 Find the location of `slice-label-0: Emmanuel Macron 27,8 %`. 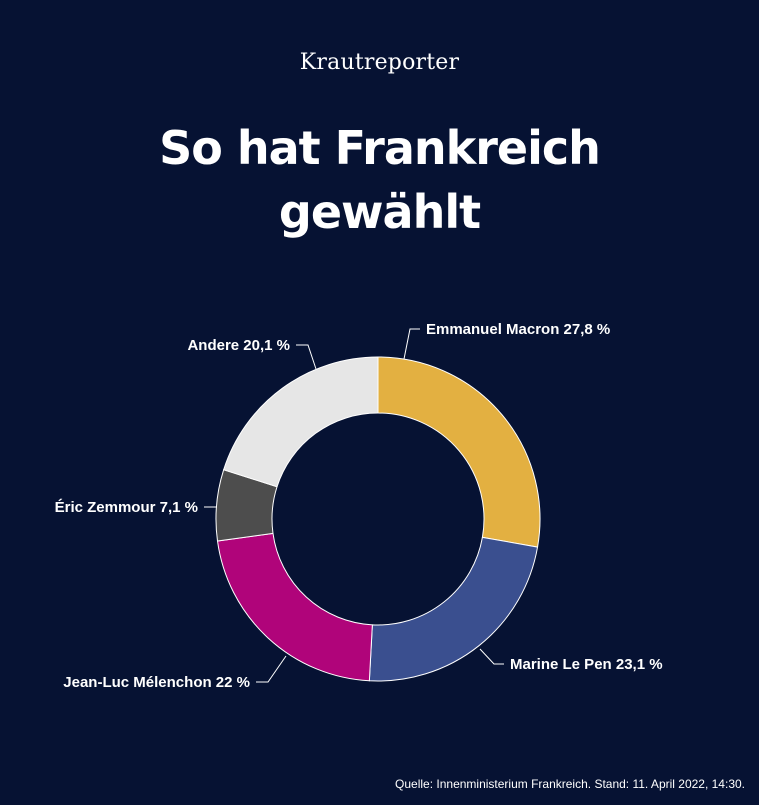

slice-label-0: Emmanuel Macron 27,8 % is located at coordinates (518, 329).